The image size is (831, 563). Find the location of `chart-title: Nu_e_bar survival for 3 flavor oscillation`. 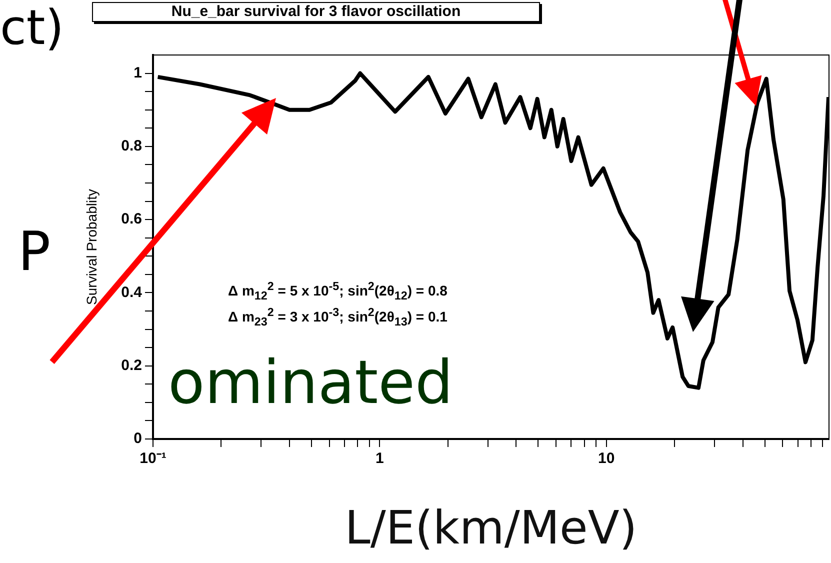

chart-title: Nu_e_bar survival for 3 flavor oscillation is located at coordinates (316, 12).